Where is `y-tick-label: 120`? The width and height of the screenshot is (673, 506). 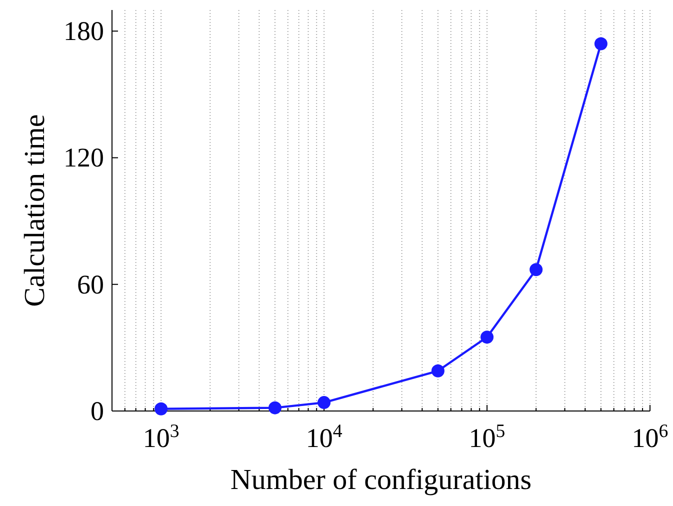 y-tick-label: 120 is located at coordinates (84, 157).